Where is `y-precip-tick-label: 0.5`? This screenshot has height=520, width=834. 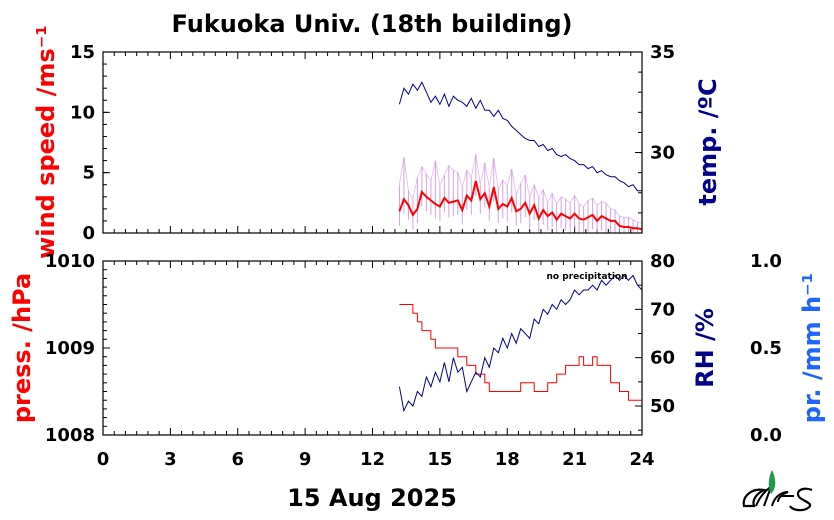 y-precip-tick-label: 0.5 is located at coordinates (766, 348).